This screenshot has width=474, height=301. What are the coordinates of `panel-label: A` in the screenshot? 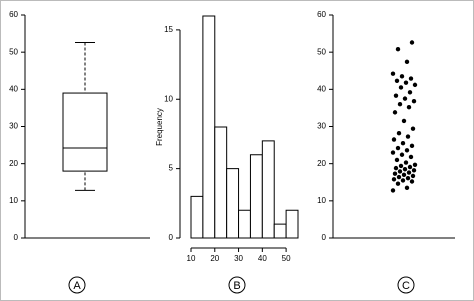 It's located at (77, 286).